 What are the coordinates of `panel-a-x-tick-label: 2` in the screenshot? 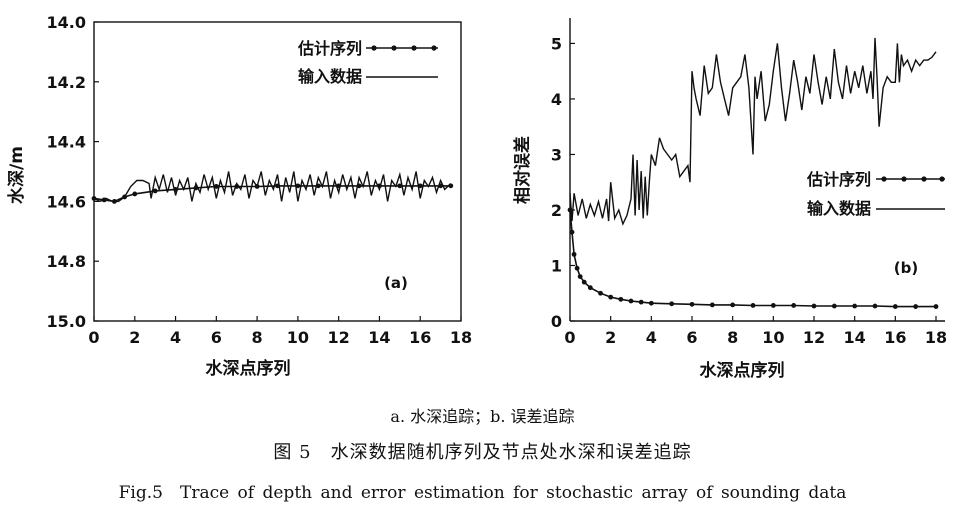 It's located at (134, 337).